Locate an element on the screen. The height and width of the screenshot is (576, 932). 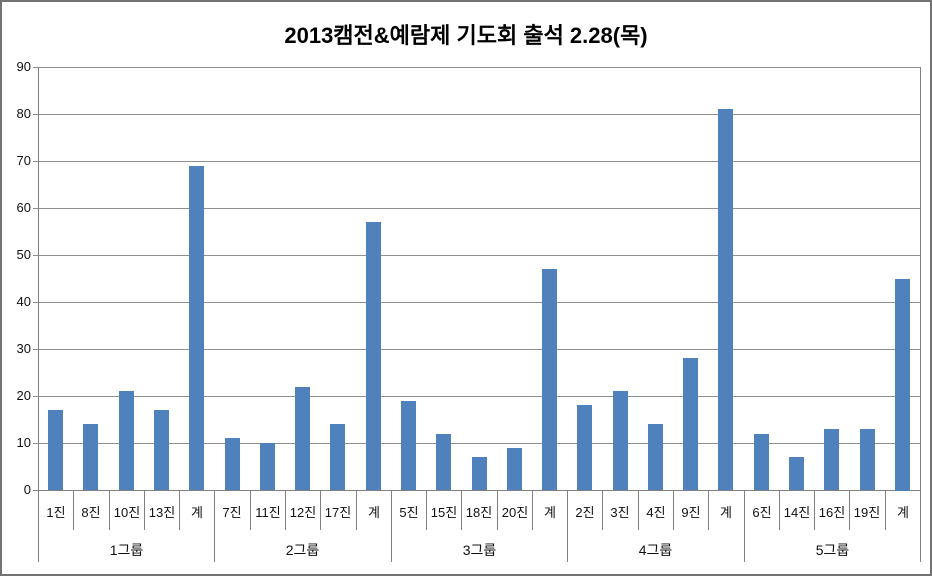
plot-right-border is located at coordinates (920, 314).